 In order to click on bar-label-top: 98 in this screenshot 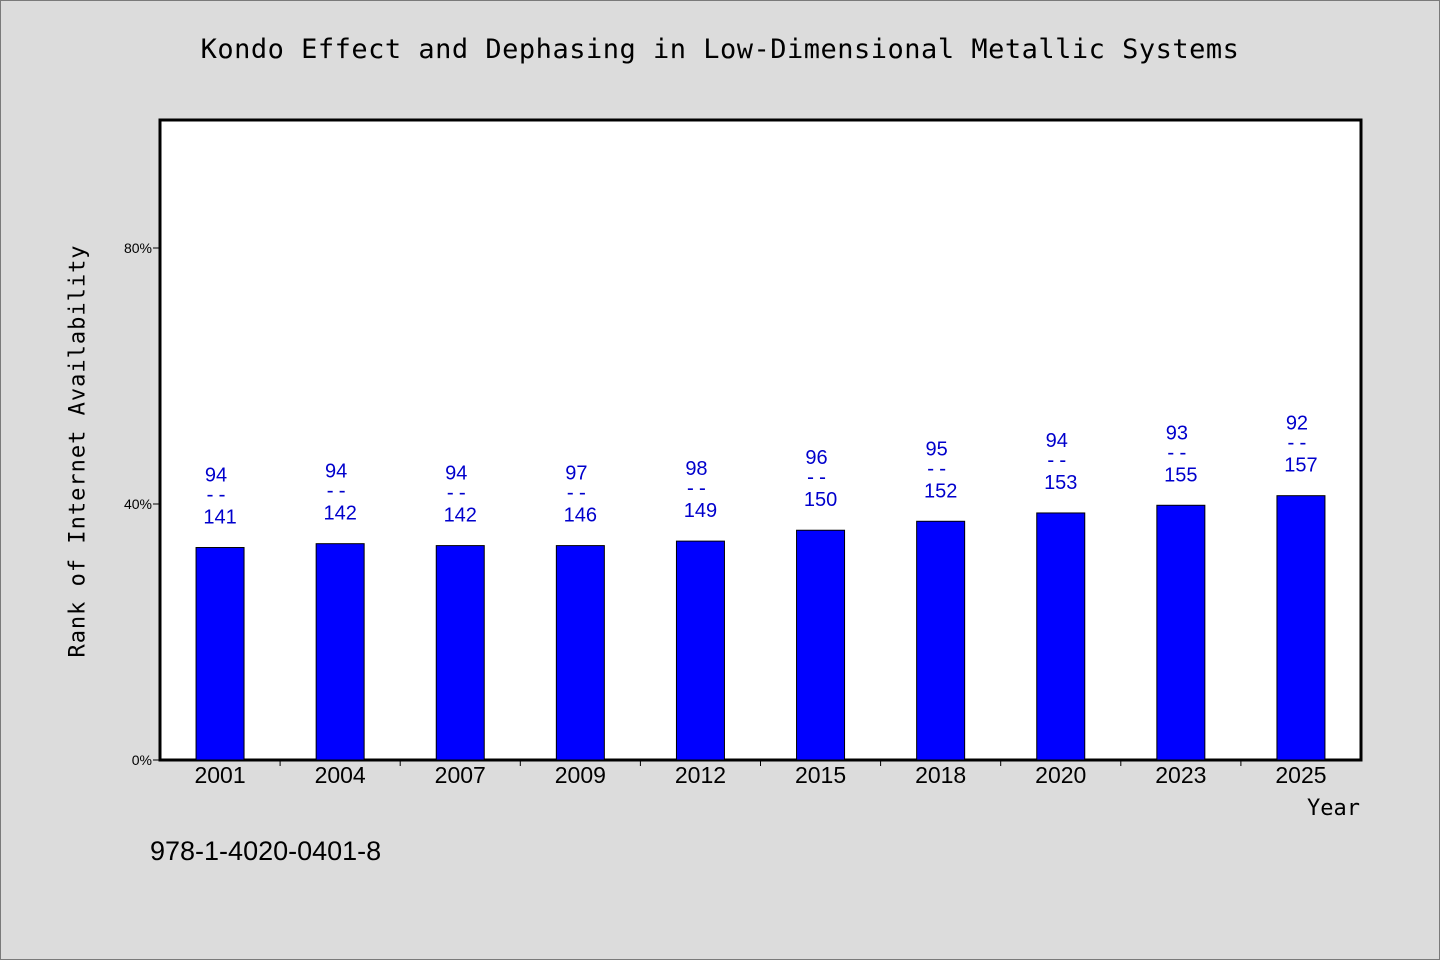, I will do `click(696, 469)`.